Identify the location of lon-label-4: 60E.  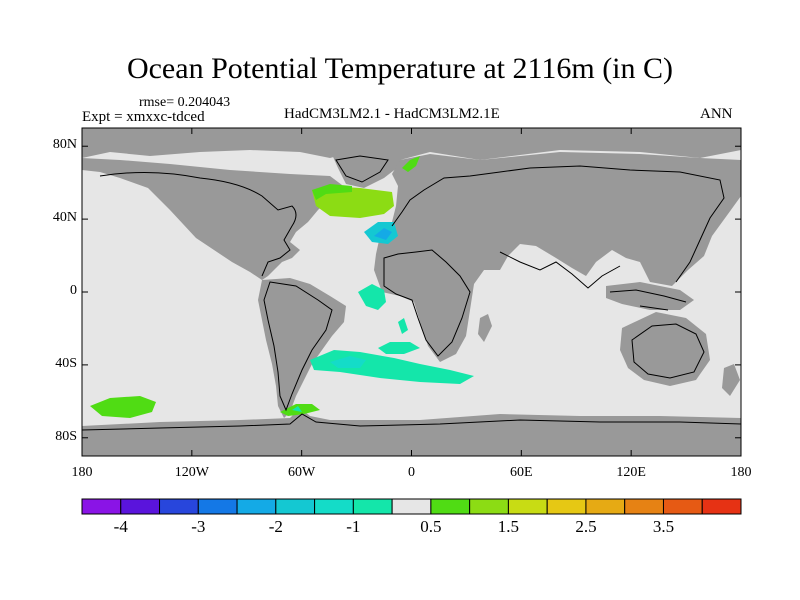
(521, 472).